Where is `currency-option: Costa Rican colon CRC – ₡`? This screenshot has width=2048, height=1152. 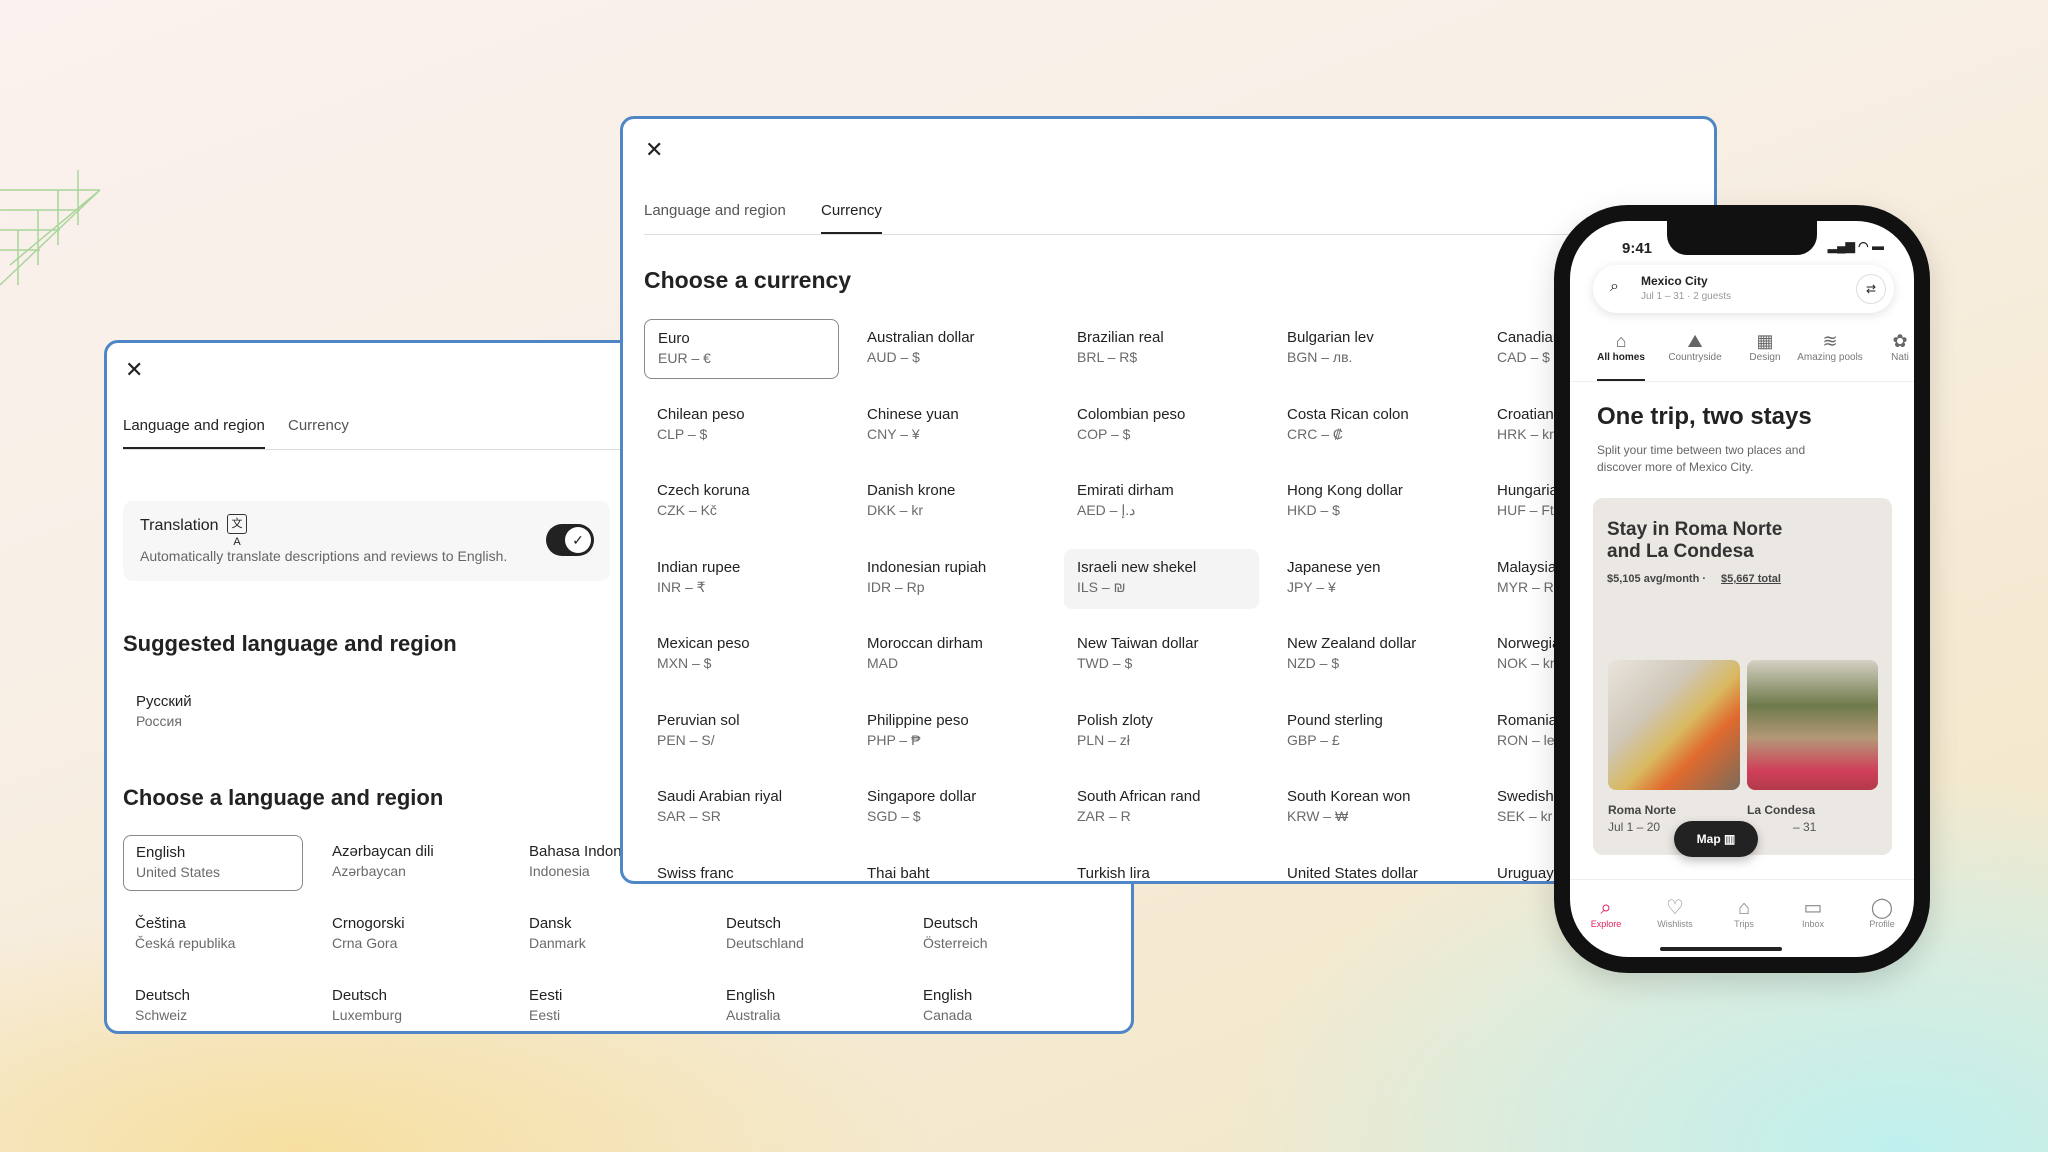 currency-option: Costa Rican colon CRC – ₡ is located at coordinates (1371, 426).